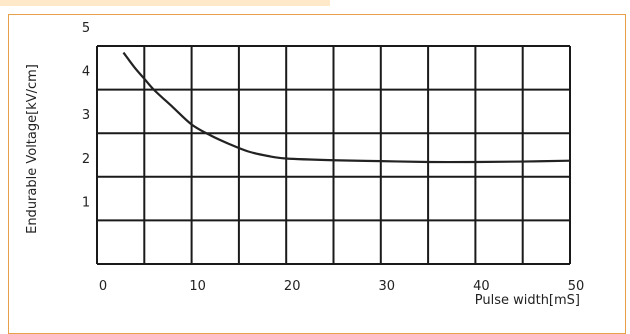 This screenshot has height=334, width=630. I want to click on x-tick-label: 0, so click(103, 286).